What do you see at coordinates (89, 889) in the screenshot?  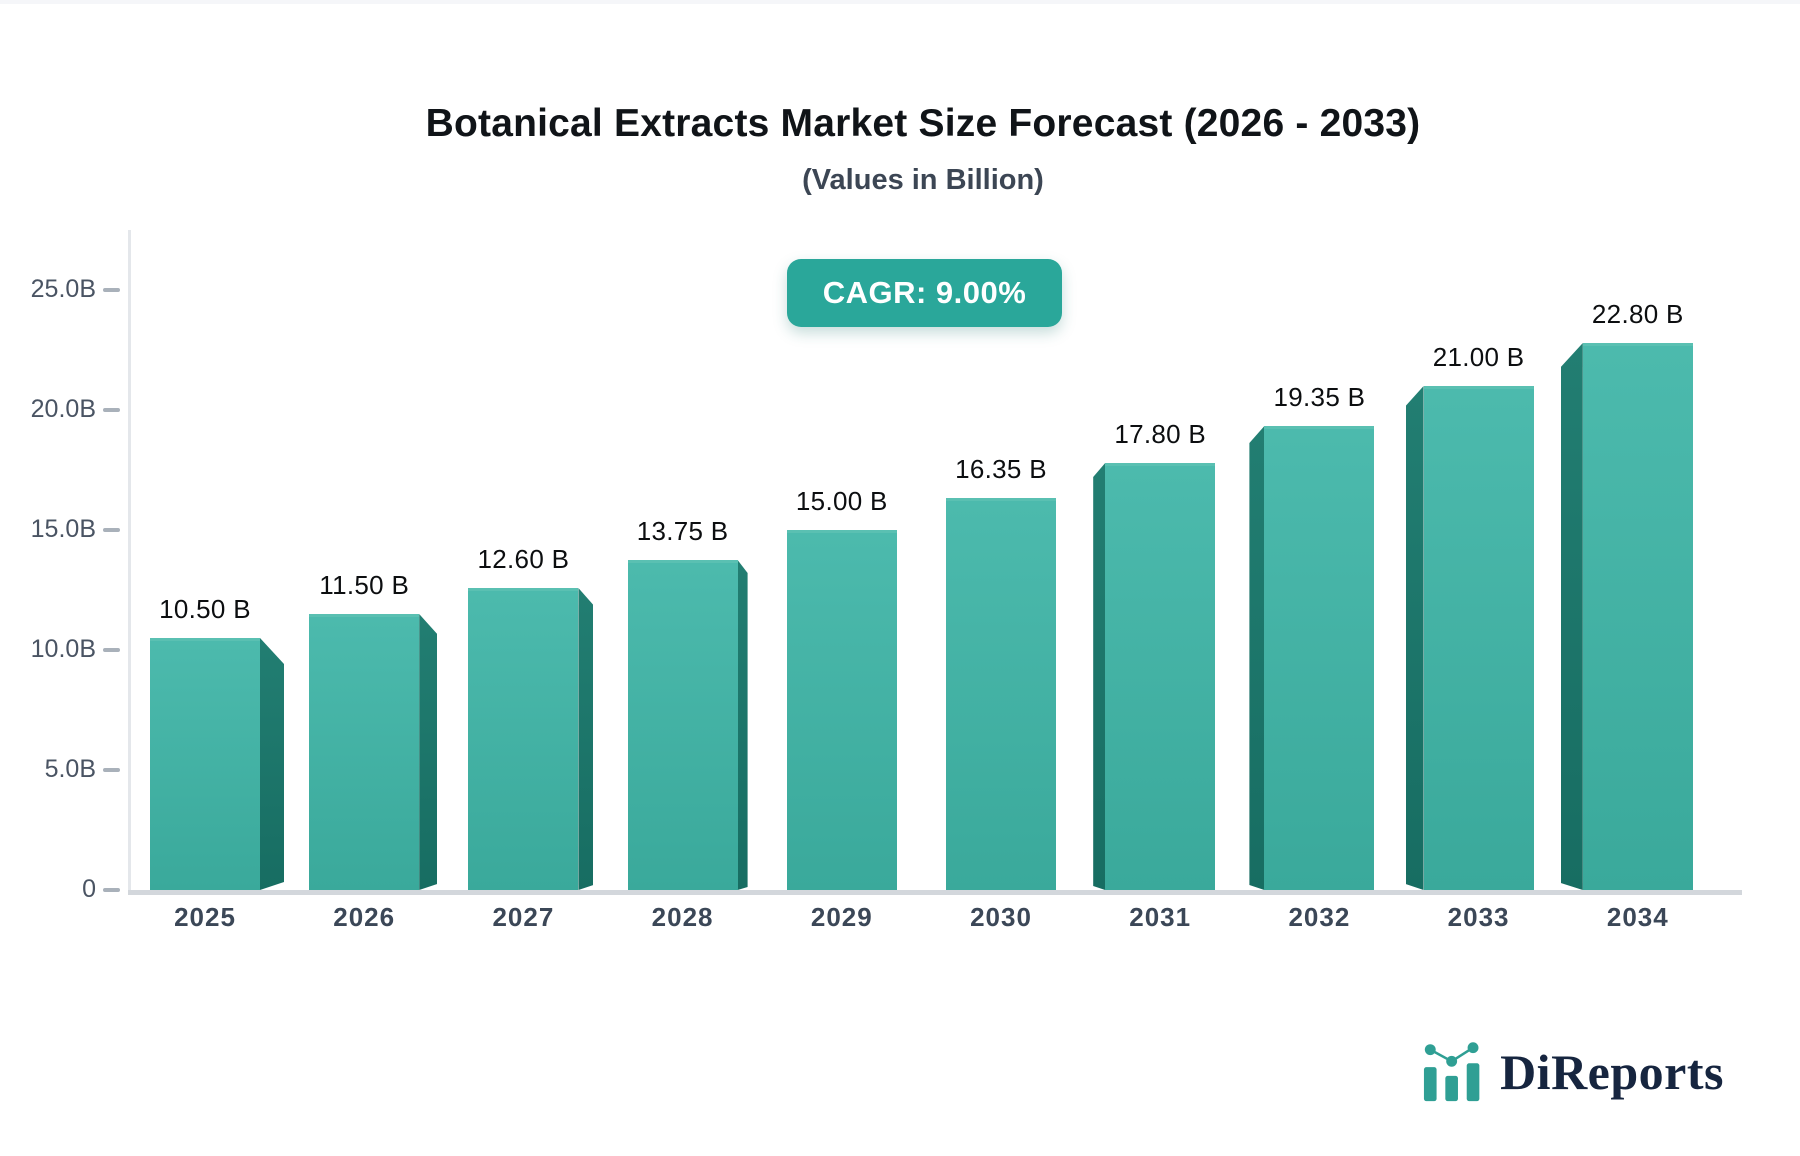 I see `y-axis-tick-label: 0` at bounding box center [89, 889].